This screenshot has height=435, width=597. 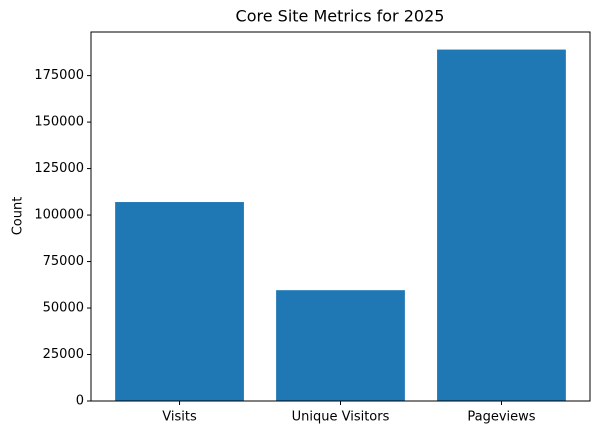 I want to click on x-tick-label: Visits, so click(x=179, y=417).